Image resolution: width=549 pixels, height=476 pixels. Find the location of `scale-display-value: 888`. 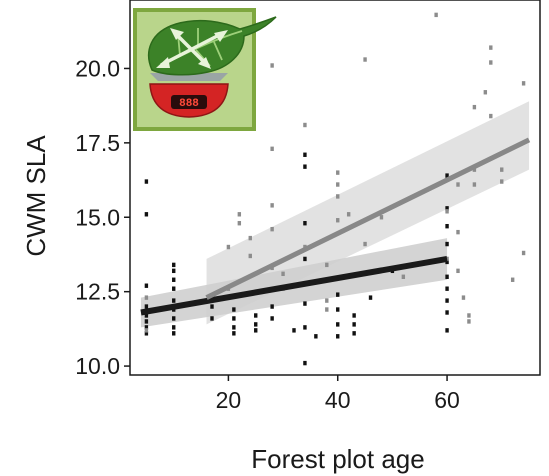

scale-display-value: 888 is located at coordinates (189, 104).